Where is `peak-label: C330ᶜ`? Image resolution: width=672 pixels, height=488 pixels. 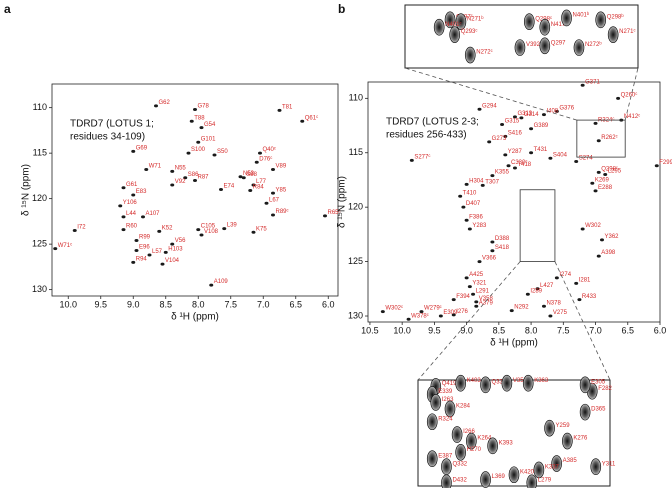 peak-label: C330ᶜ is located at coordinates (519, 163).